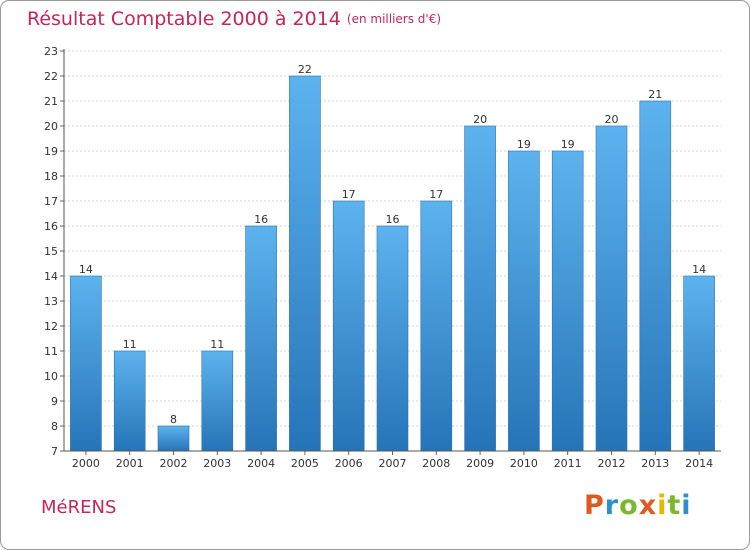 This screenshot has width=750, height=550. What do you see at coordinates (51, 51) in the screenshot?
I see `y-tick-label-23: 23` at bounding box center [51, 51].